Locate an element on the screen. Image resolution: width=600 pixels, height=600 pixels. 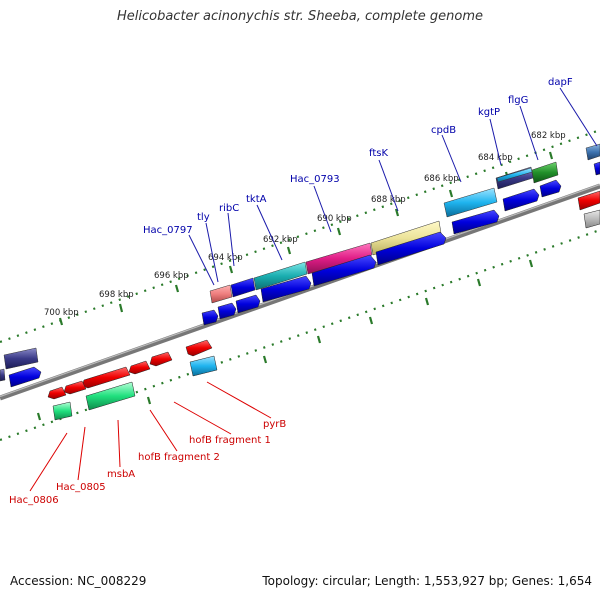
gene-label-hac0805: Hac_0805 is located at coordinates (81, 487).